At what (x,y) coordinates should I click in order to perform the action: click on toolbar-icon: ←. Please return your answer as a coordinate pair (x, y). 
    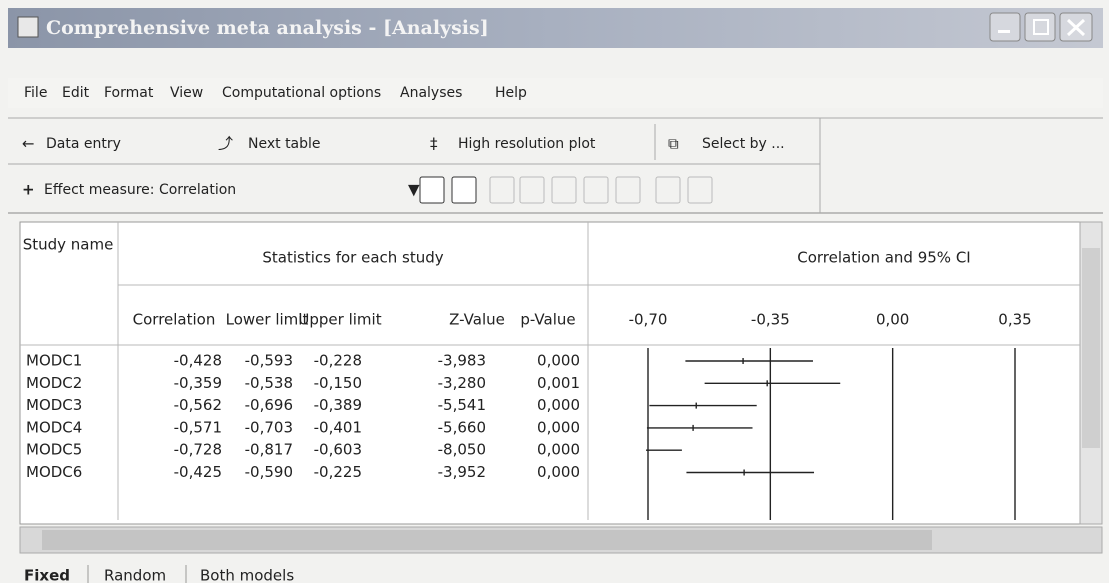
    Looking at the image, I should click on (28, 144).